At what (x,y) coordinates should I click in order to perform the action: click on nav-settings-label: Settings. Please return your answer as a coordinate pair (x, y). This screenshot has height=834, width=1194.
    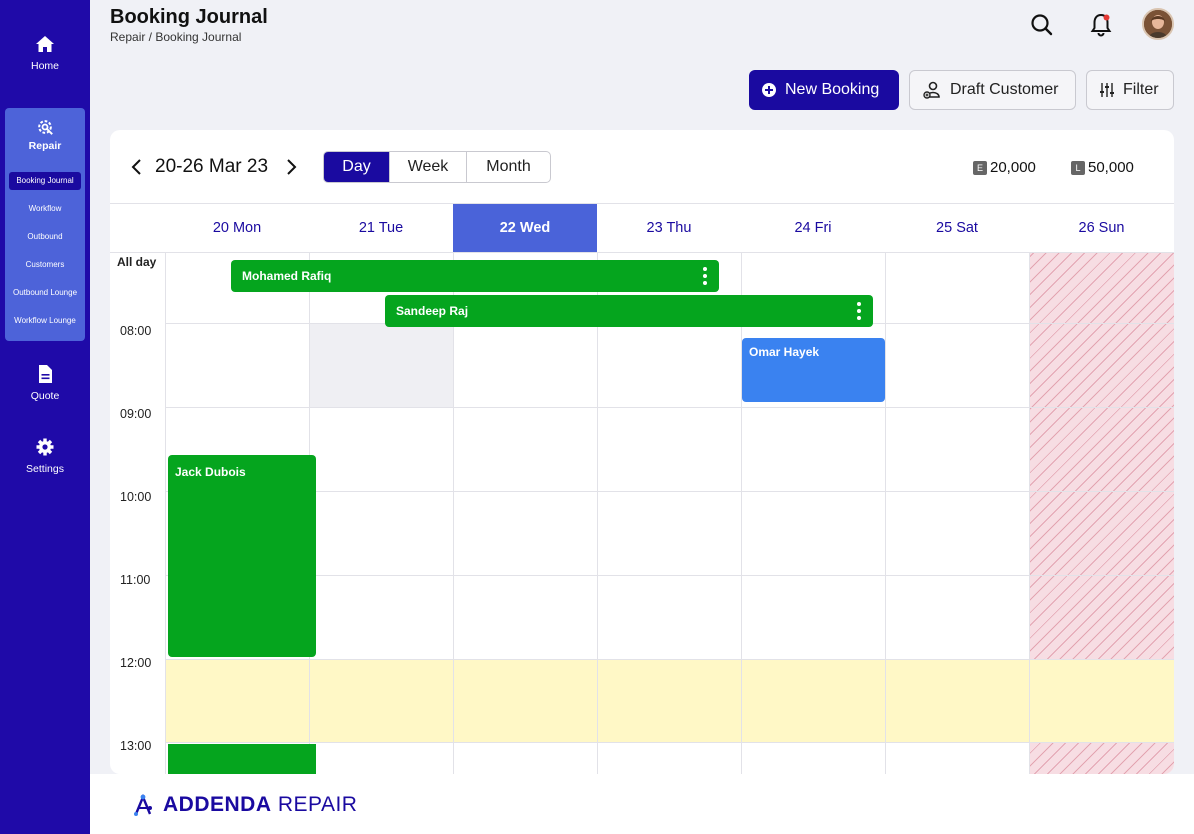
    Looking at the image, I should click on (45, 469).